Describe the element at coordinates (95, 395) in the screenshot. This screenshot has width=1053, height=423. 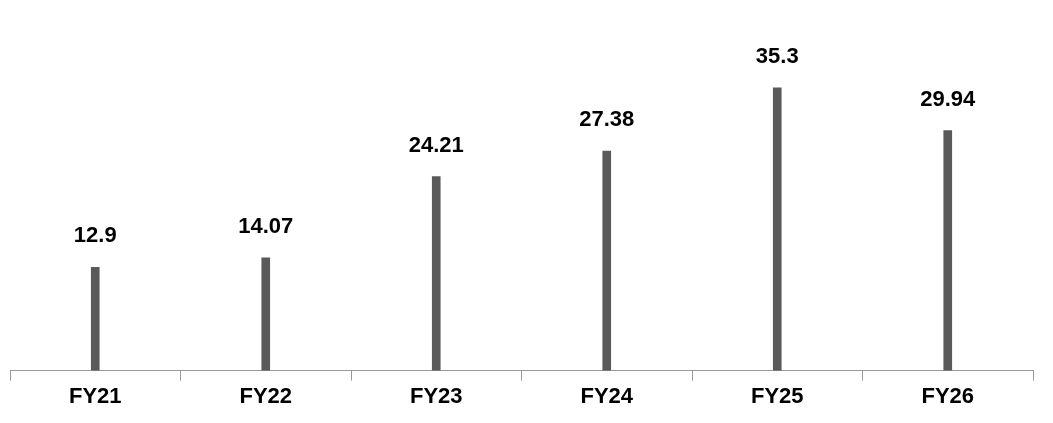
I see `x-tick-label: FY21` at that location.